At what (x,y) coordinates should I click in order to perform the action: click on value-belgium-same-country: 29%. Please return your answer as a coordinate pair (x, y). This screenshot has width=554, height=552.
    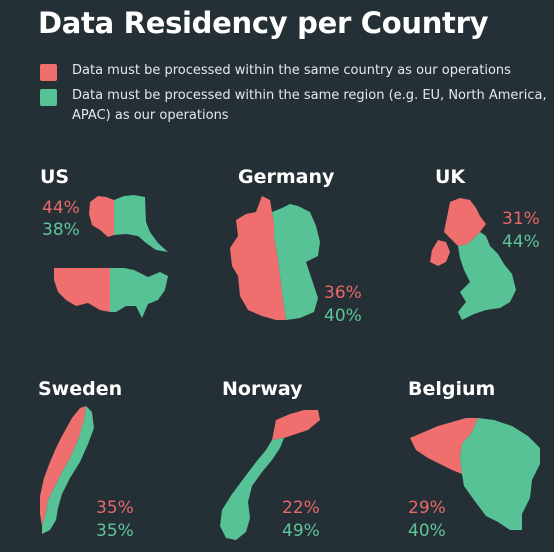
    Looking at the image, I should click on (427, 508).